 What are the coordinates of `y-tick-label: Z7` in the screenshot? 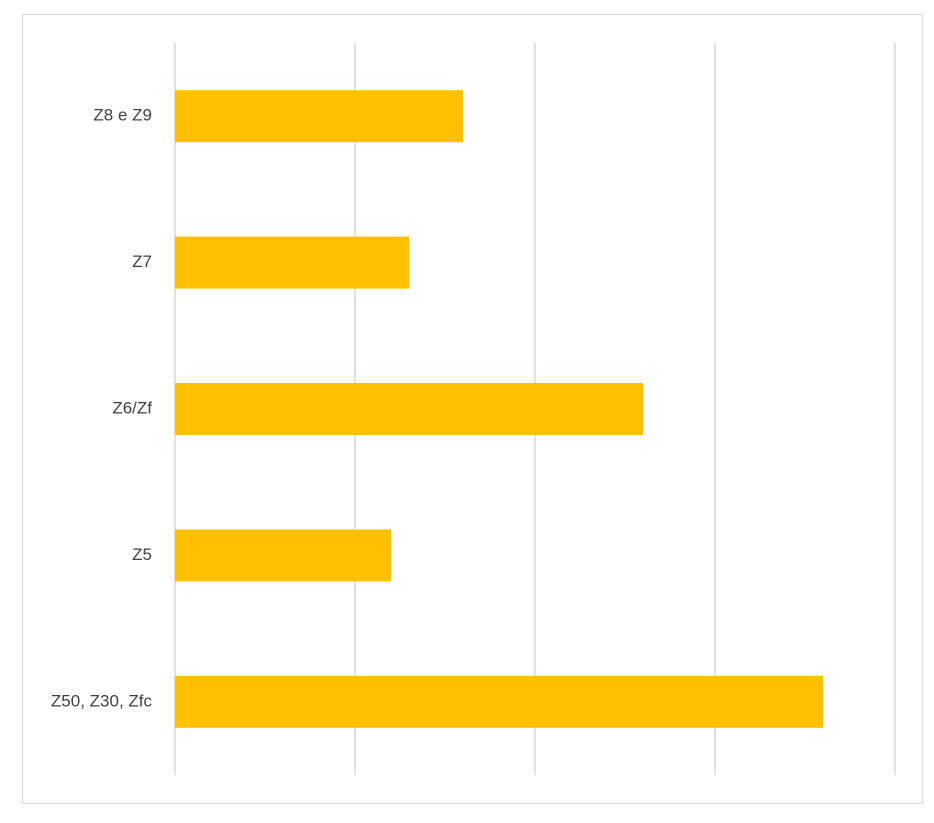 It's located at (142, 261).